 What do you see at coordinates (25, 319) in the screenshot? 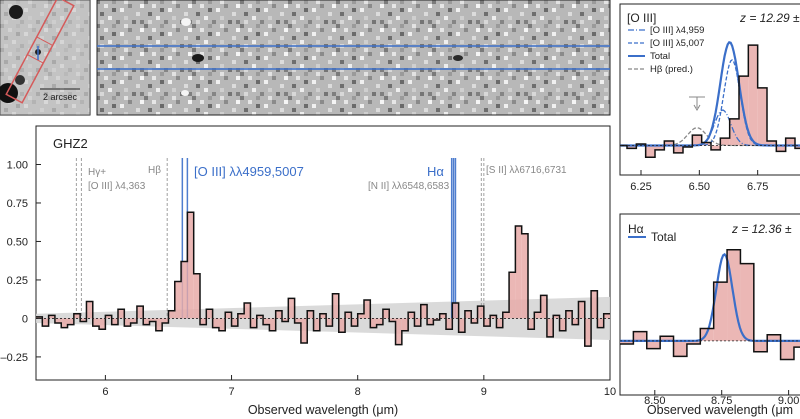
I see `y-tick-label: 0` at bounding box center [25, 319].